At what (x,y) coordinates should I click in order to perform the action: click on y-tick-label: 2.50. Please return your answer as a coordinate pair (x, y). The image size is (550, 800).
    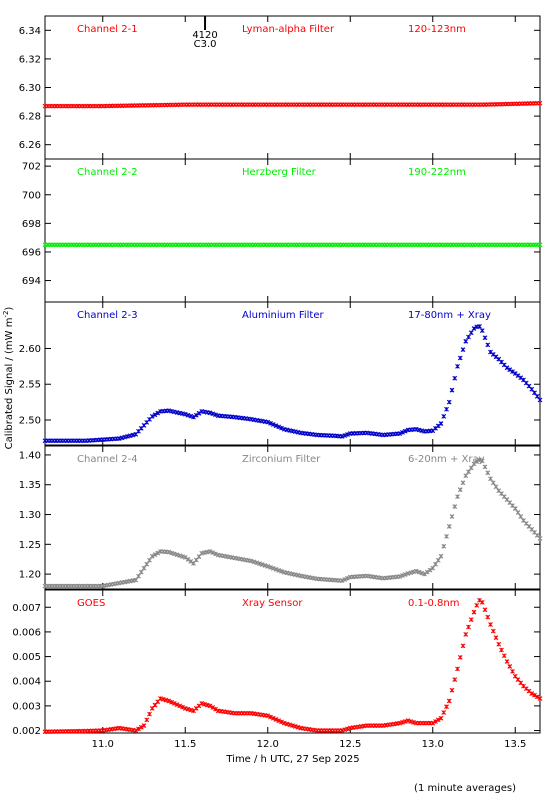
    Looking at the image, I should click on (30, 420).